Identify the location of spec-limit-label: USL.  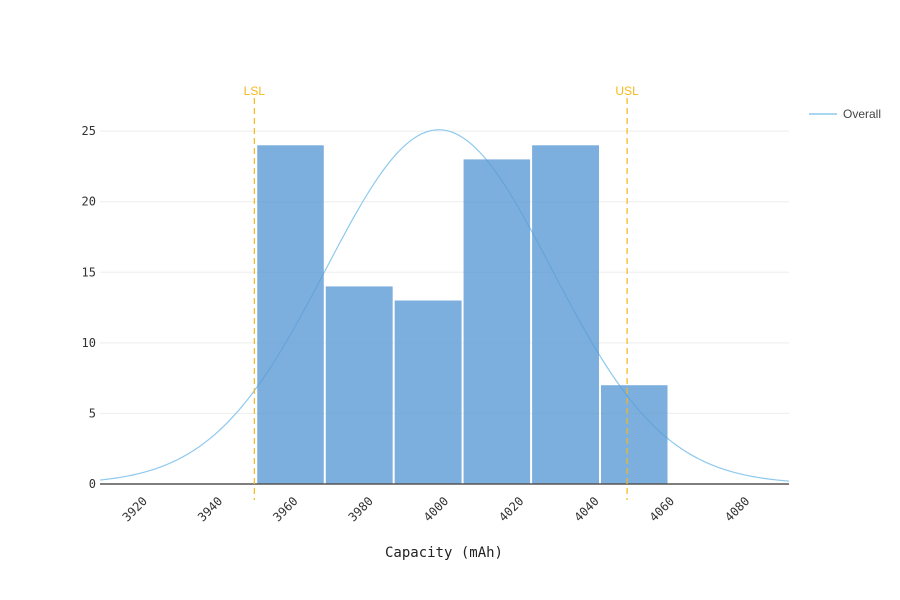
(627, 91).